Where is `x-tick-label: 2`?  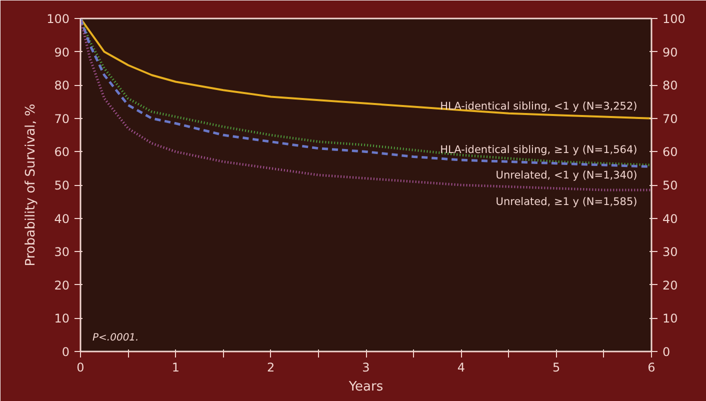
x-tick-label: 2 is located at coordinates (271, 367).